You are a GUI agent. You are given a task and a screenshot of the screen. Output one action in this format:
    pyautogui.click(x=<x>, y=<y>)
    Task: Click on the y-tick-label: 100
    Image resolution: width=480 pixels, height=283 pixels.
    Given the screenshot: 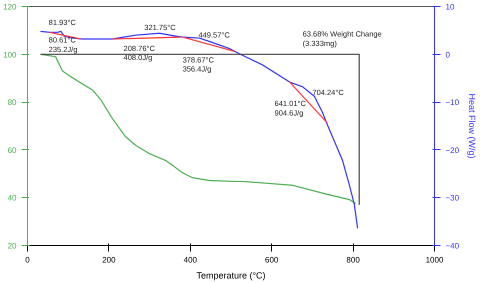 What is the action you would take?
    pyautogui.click(x=10, y=55)
    